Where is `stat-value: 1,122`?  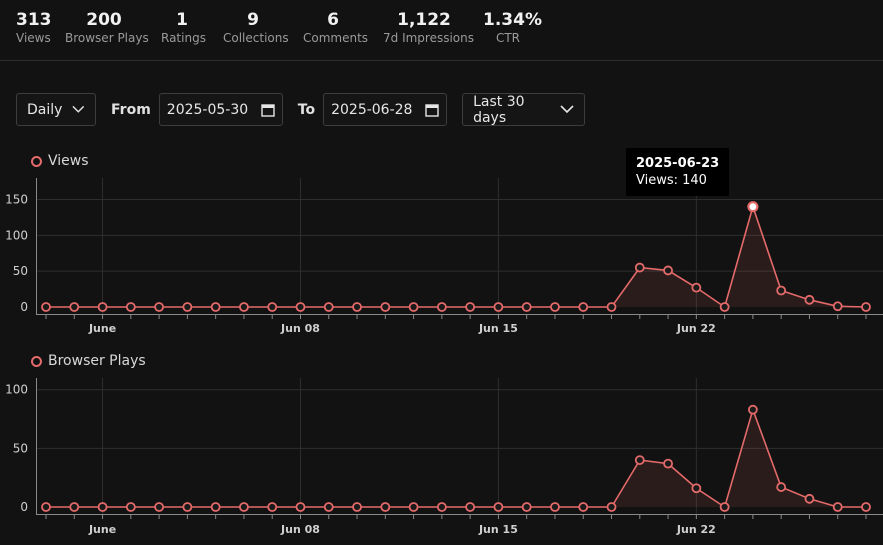
stat-value: 1,122 is located at coordinates (424, 20).